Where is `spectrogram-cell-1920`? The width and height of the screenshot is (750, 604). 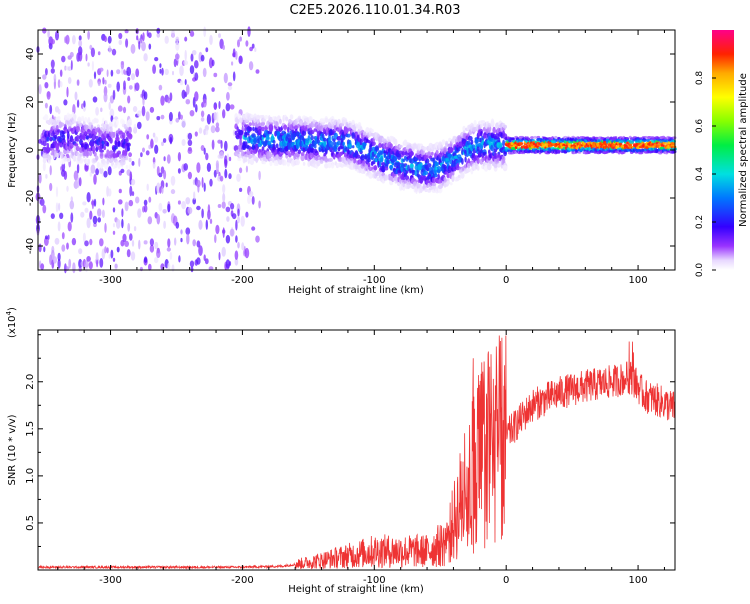
spectrogram-cell-1920 is located at coordinates (380, 144).